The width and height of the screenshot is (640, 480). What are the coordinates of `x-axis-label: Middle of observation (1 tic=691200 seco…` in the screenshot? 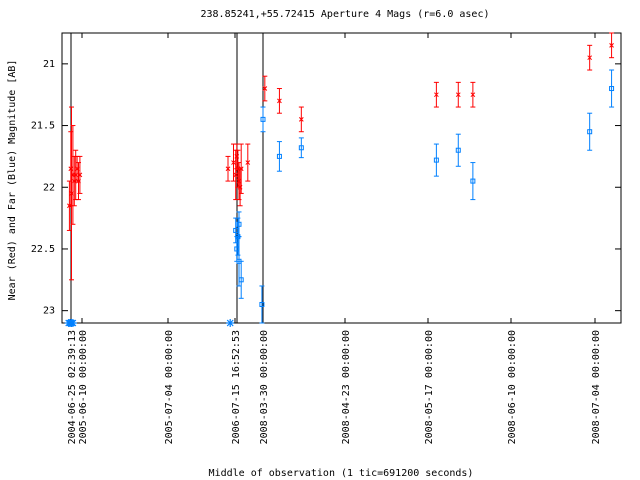 It's located at (341, 473).